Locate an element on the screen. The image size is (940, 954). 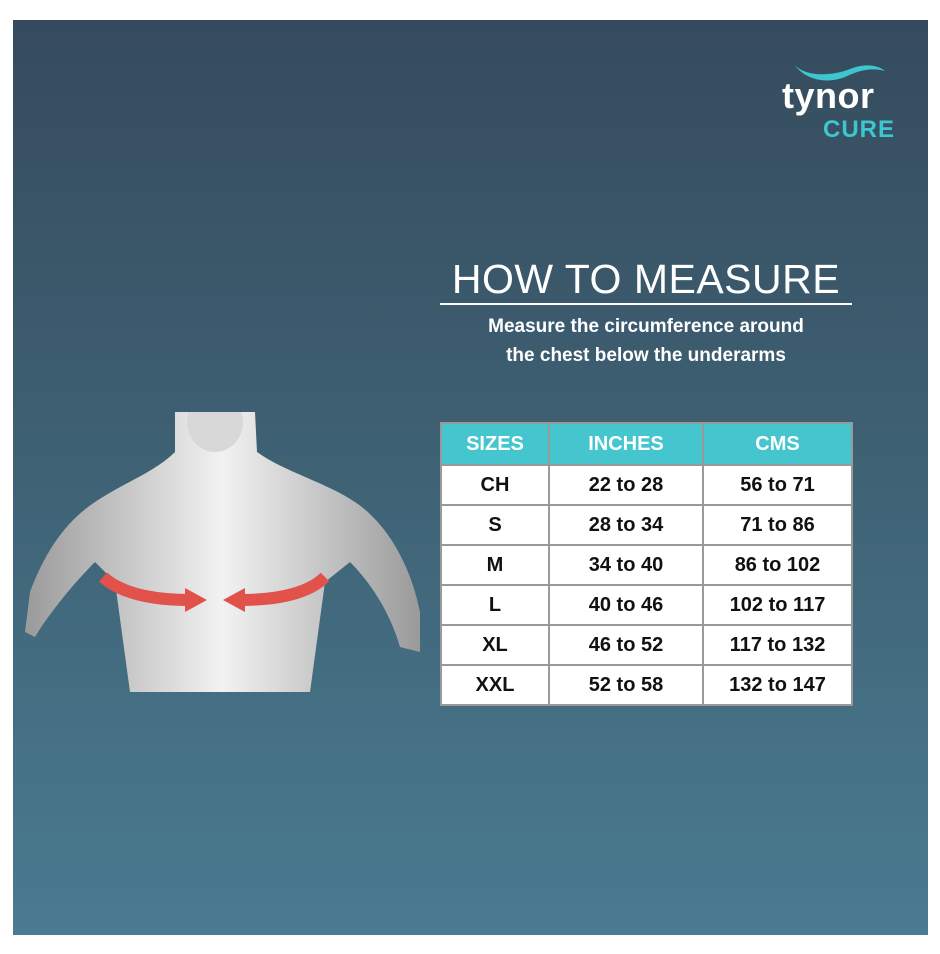
header-sizes: SIZES is located at coordinates (495, 444).